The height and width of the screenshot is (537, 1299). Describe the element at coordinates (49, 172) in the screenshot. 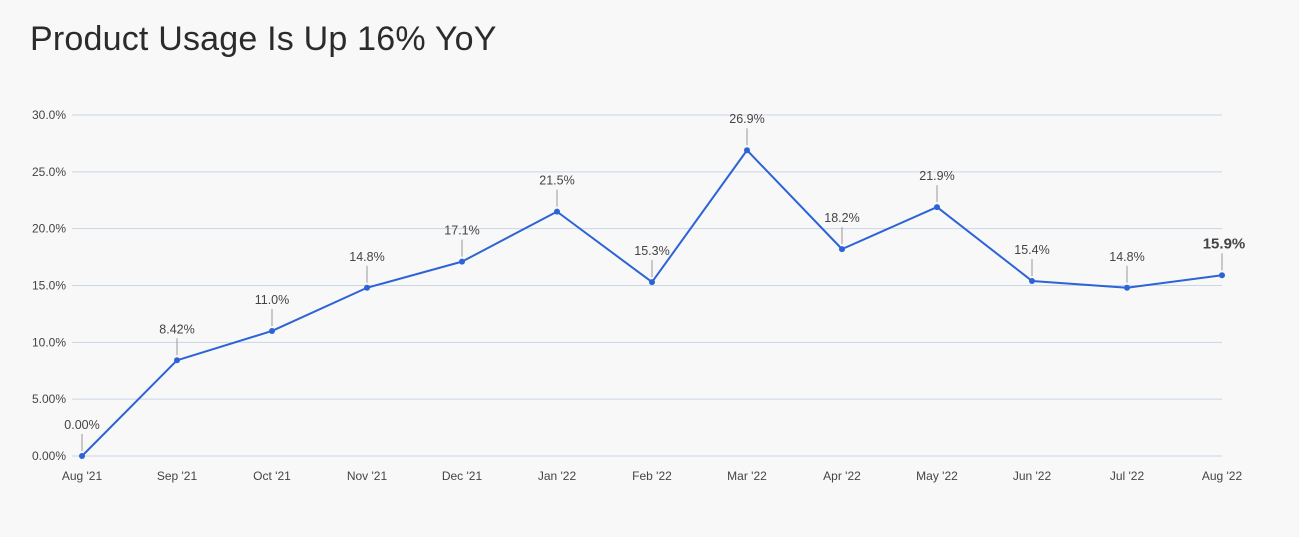

I see `y-tick-label: 25.0%` at that location.